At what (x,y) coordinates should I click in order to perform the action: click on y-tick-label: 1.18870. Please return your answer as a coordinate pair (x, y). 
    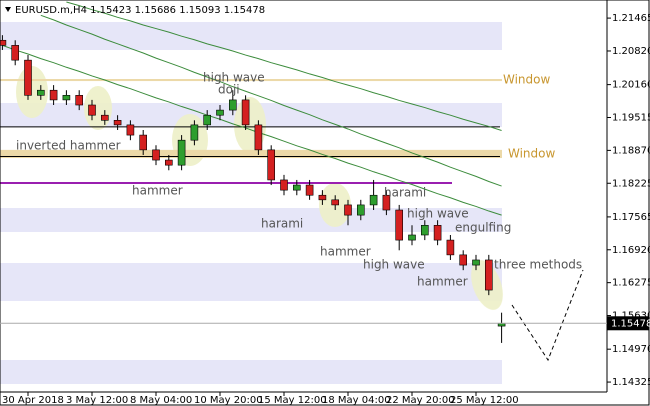
    Looking at the image, I should click on (631, 150).